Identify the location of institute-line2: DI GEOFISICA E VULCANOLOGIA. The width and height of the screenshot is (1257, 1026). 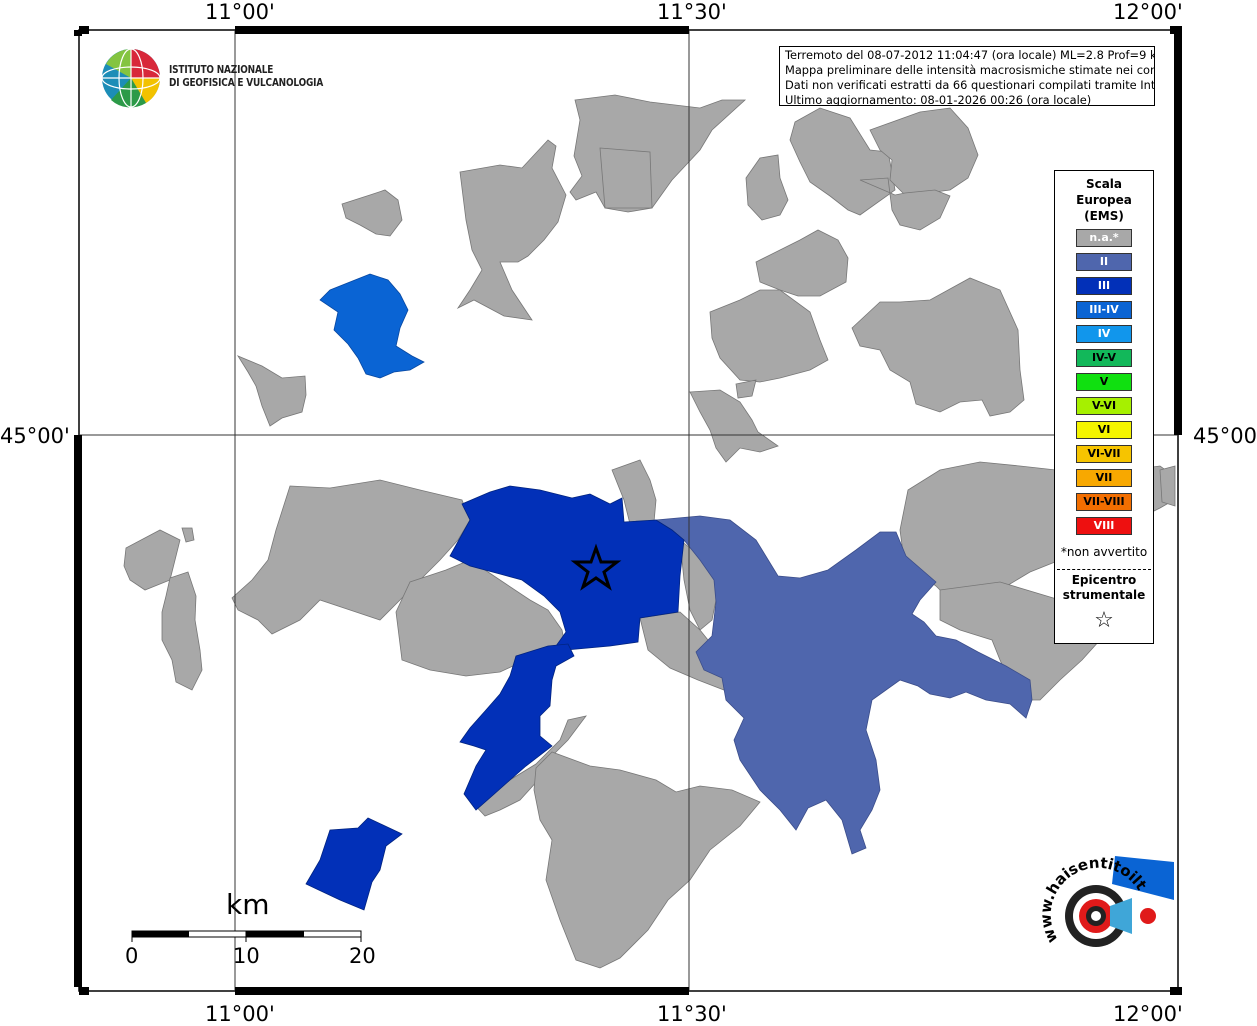
(246, 83).